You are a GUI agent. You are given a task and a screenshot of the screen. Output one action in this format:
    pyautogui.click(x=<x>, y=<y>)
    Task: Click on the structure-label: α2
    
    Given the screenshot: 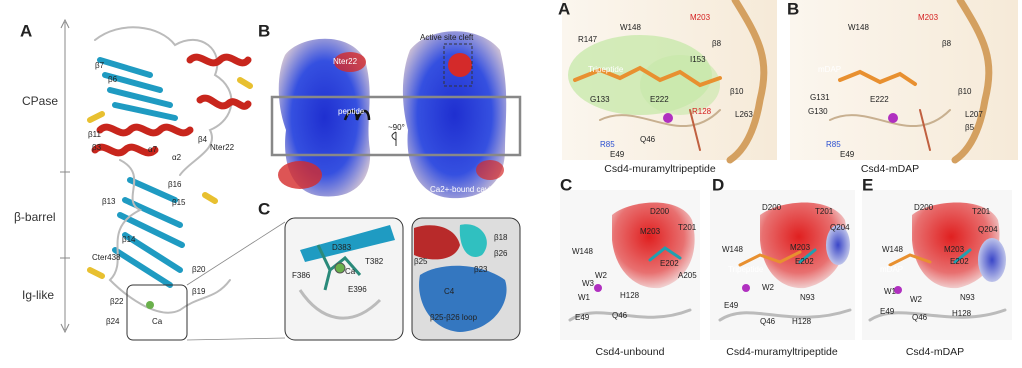 What is the action you would take?
    pyautogui.click(x=177, y=157)
    